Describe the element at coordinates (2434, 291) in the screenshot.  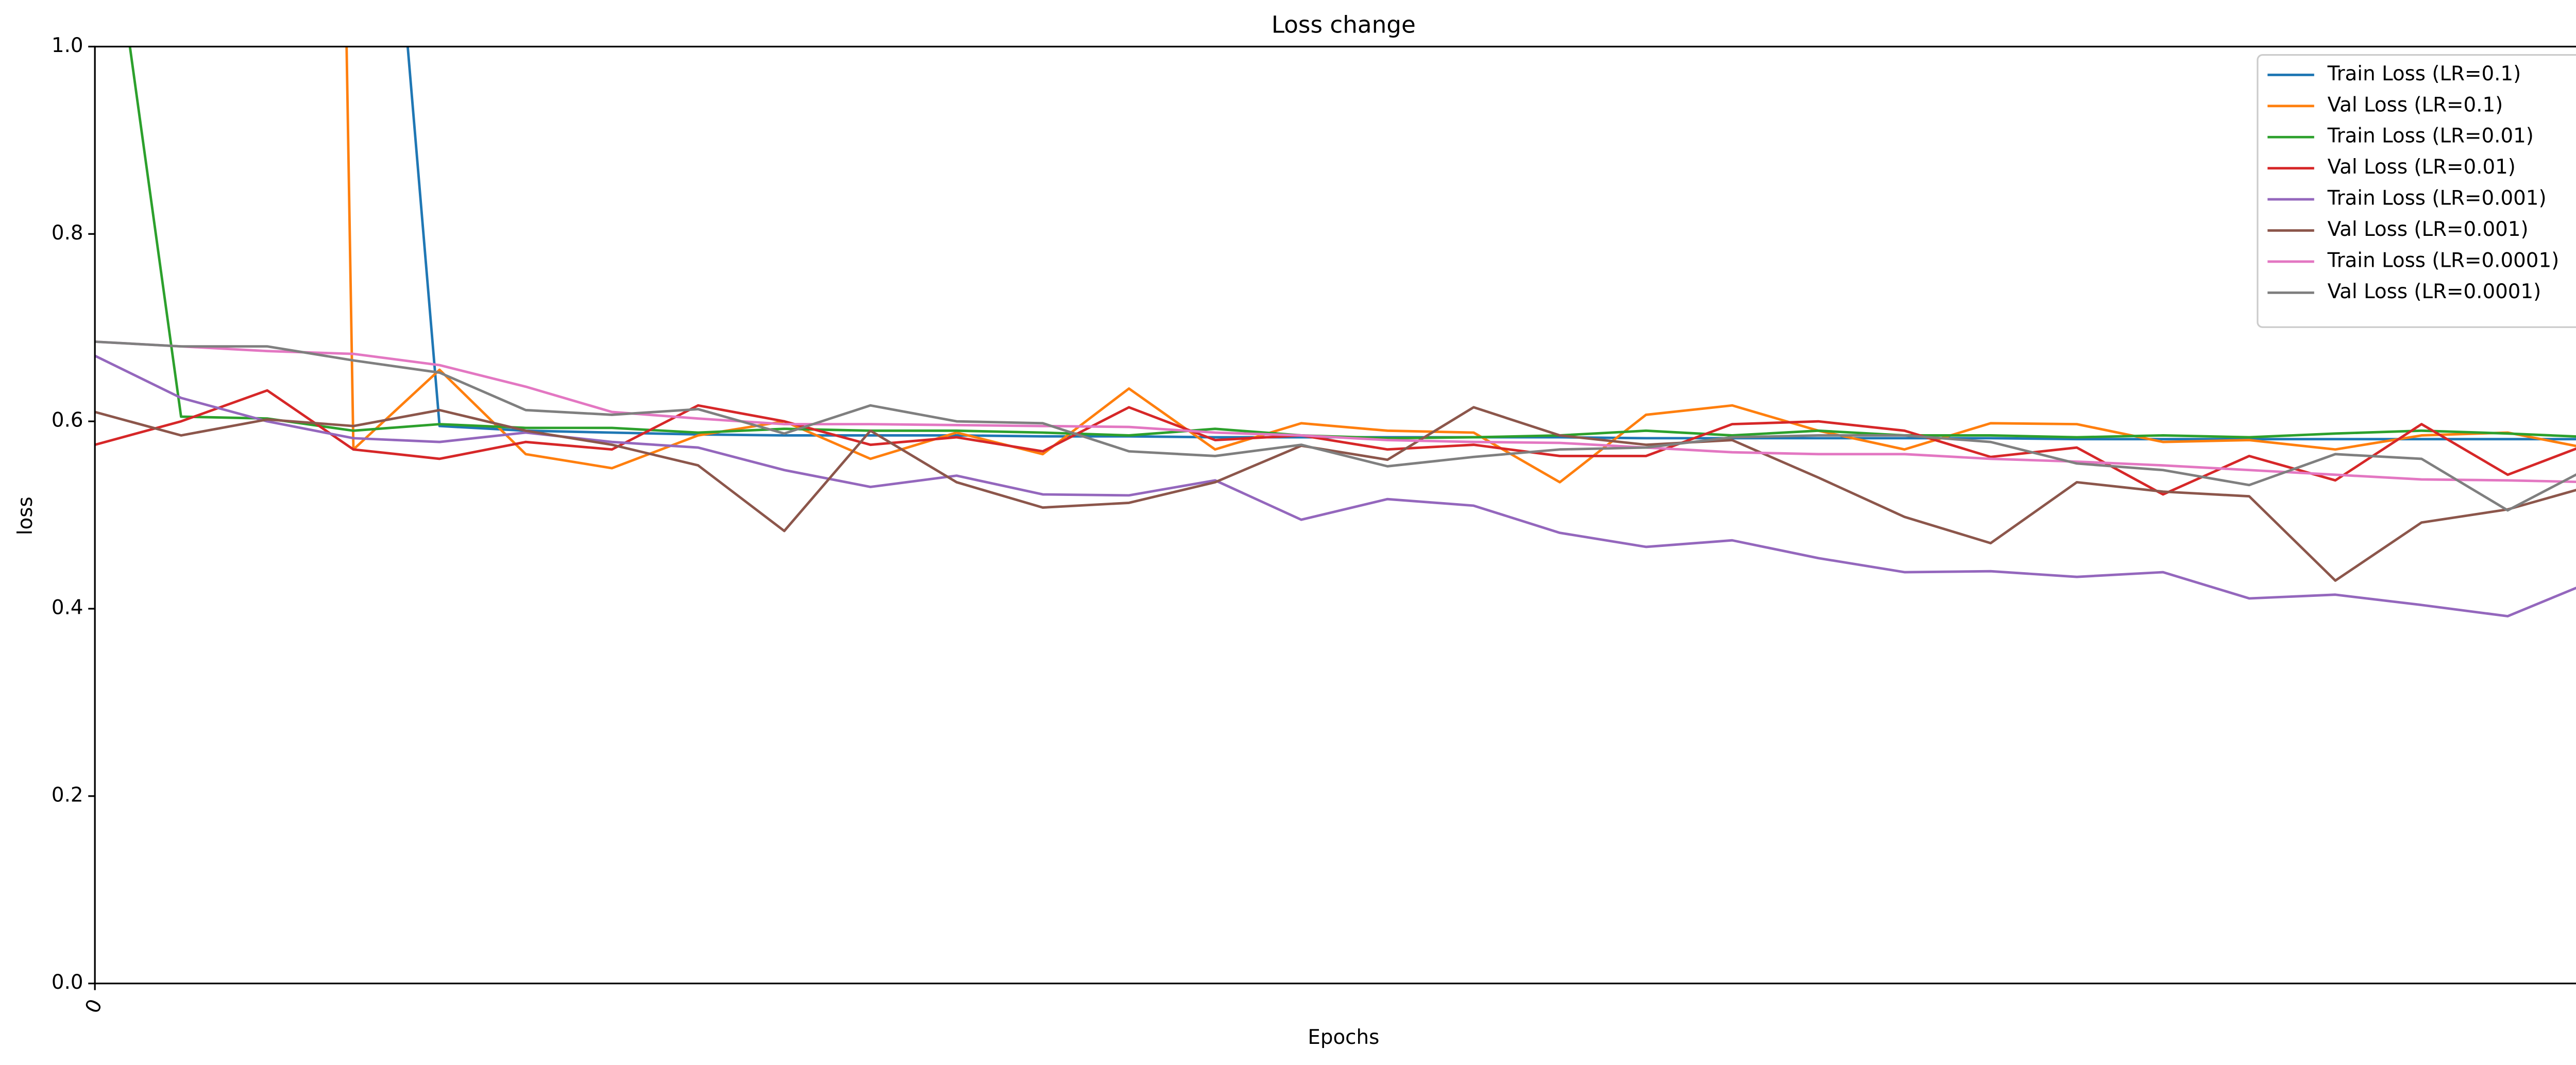
I see `legend-label: Val Loss (LR=0.0001)` at that location.